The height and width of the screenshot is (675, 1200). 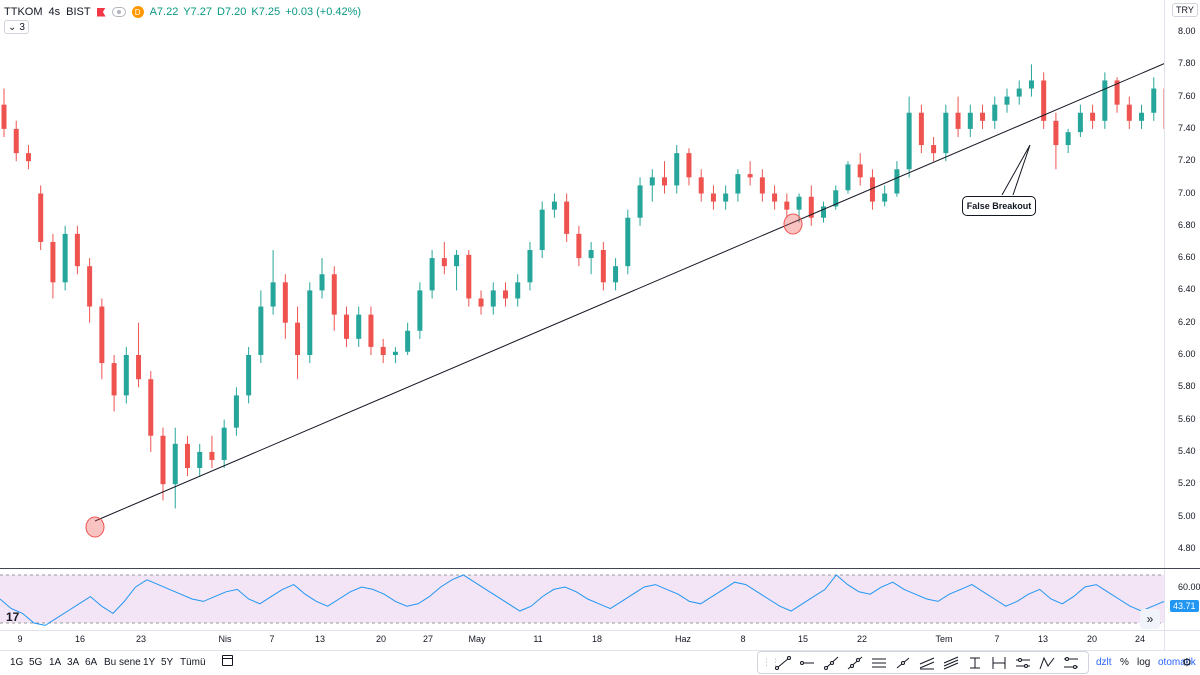 What do you see at coordinates (17, 662) in the screenshot?
I see `range-button: 1G` at bounding box center [17, 662].